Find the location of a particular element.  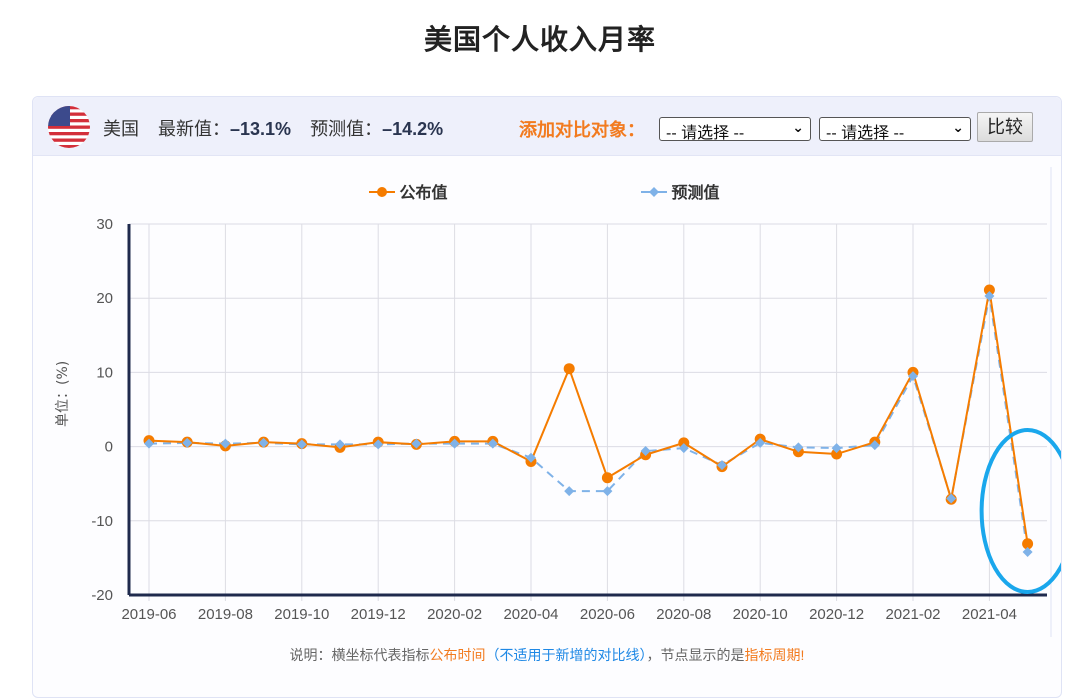

note-prefix: 说明：横坐标代表指标 is located at coordinates (359, 655).